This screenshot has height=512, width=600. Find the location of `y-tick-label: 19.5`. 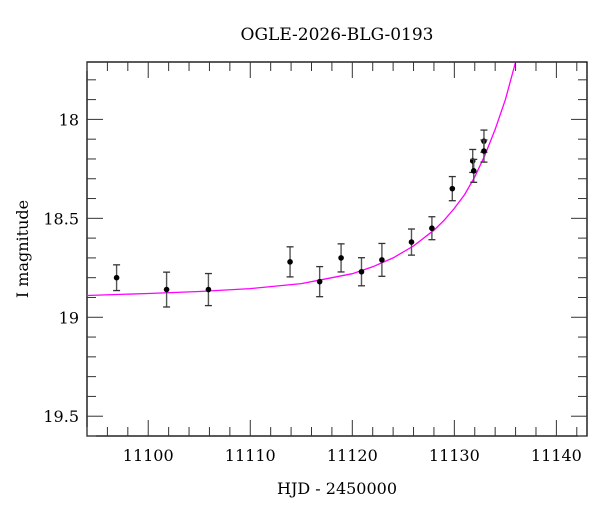

y-tick-label: 19.5 is located at coordinates (61, 416).